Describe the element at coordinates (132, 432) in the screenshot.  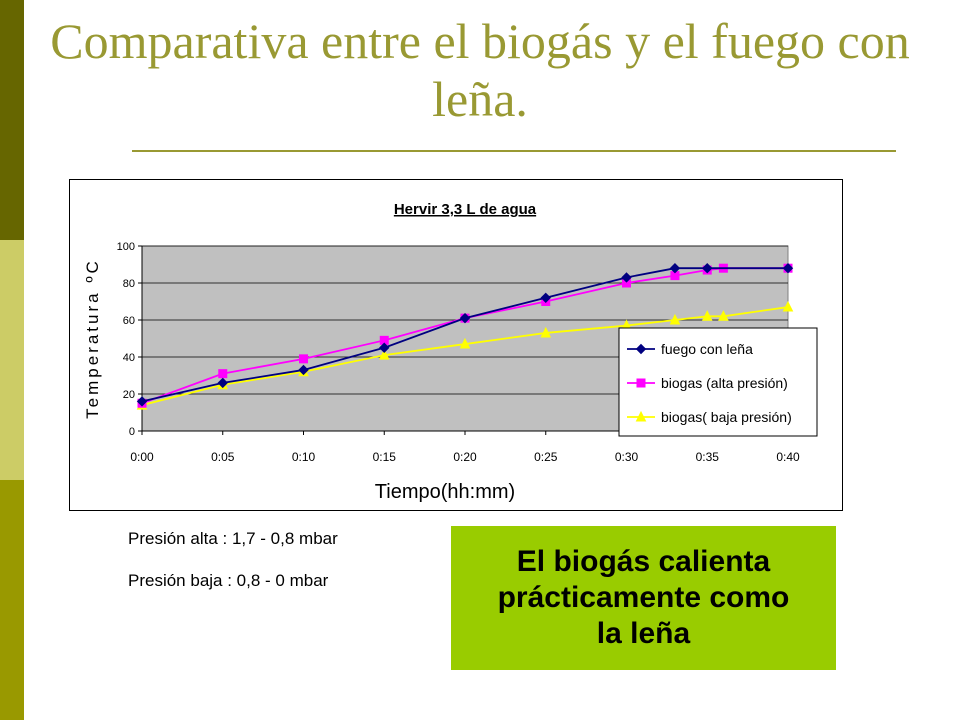
I see `y-tick-label: 0` at that location.